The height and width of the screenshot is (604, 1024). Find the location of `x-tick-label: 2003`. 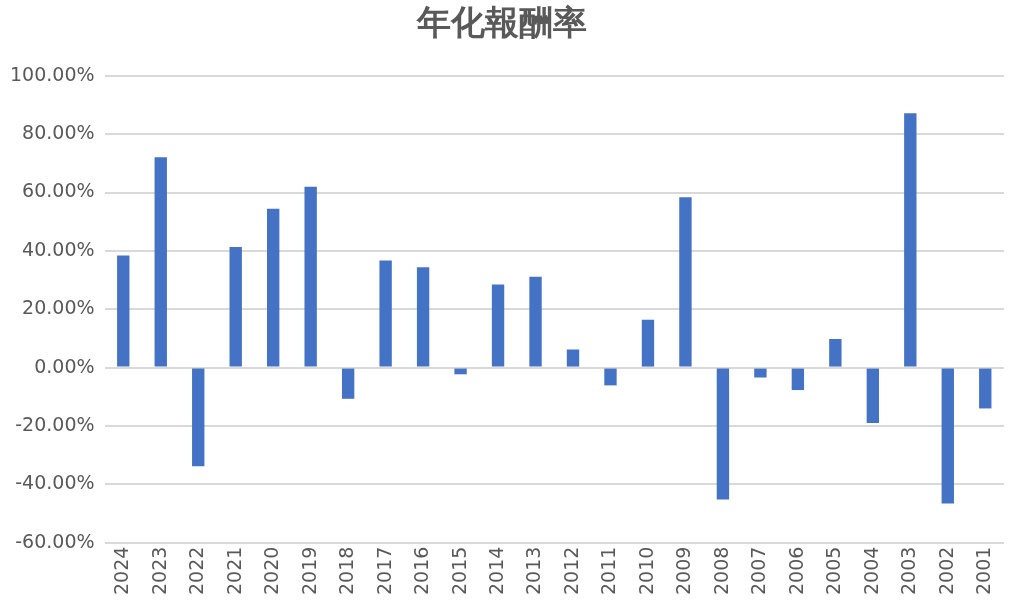

x-tick-label: 2003 is located at coordinates (908, 571).